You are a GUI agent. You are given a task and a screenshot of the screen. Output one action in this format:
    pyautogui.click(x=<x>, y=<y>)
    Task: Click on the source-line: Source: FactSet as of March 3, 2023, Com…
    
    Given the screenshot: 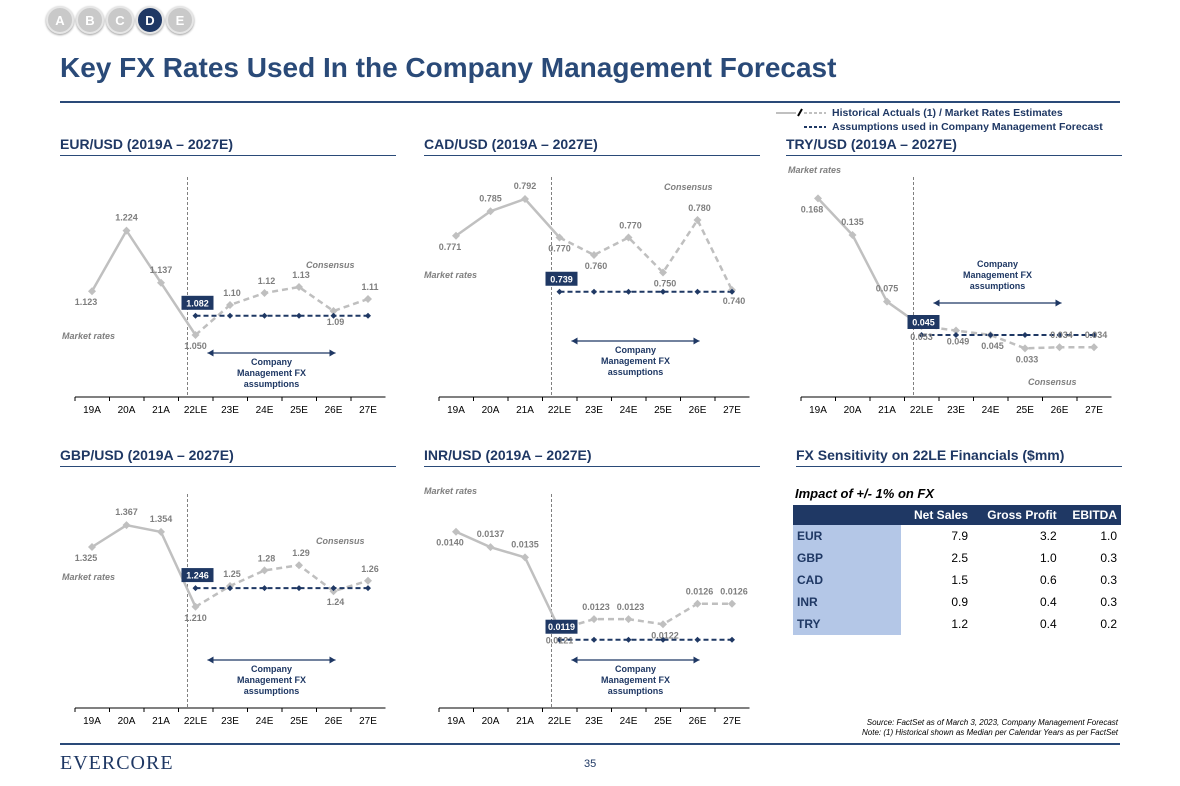 What is the action you would take?
    pyautogui.click(x=992, y=722)
    